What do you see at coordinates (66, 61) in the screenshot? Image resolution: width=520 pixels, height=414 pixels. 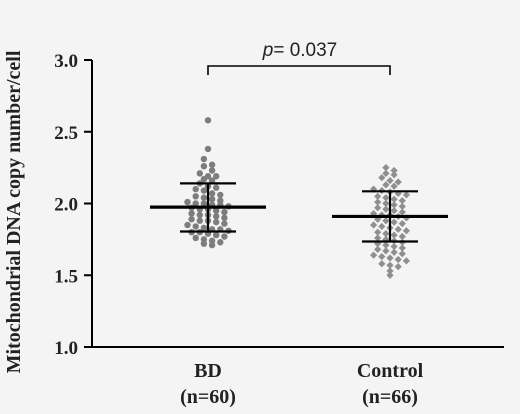 I see `y-tick-label: 3.0` at bounding box center [66, 61].